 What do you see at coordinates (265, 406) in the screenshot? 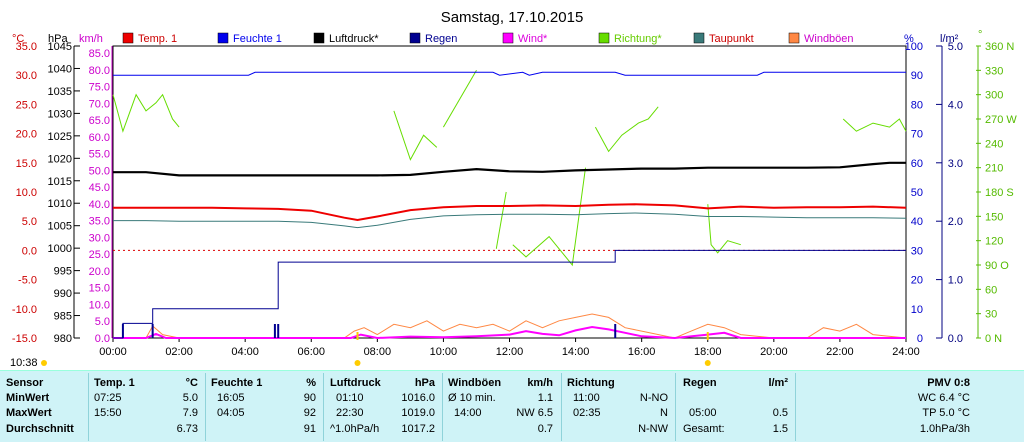
I see `stats-humidity-column: Feuchte 1% 16:05 90 04:05 92 91` at bounding box center [265, 406].